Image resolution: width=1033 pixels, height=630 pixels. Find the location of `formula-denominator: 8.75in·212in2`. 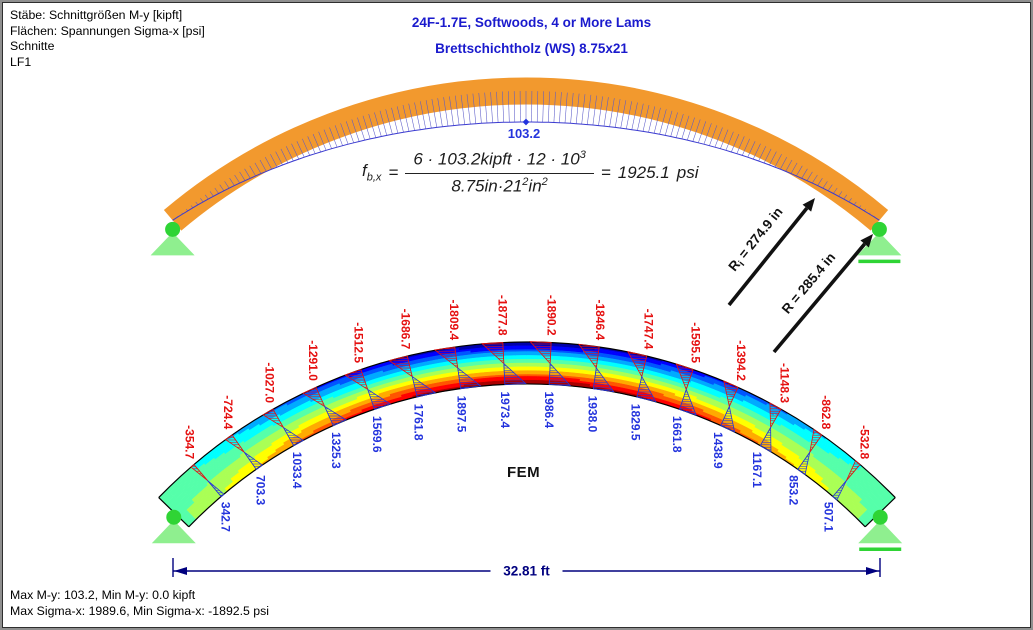

formula-denominator: 8.75in·212in2 is located at coordinates (499, 185).